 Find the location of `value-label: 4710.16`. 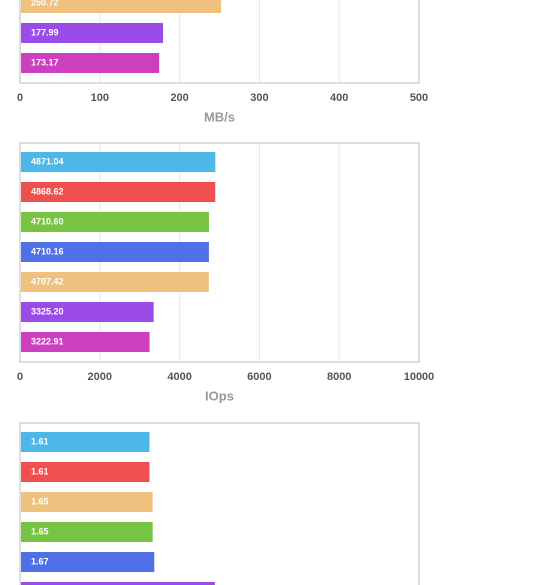

value-label: 4710.16 is located at coordinates (47, 251).